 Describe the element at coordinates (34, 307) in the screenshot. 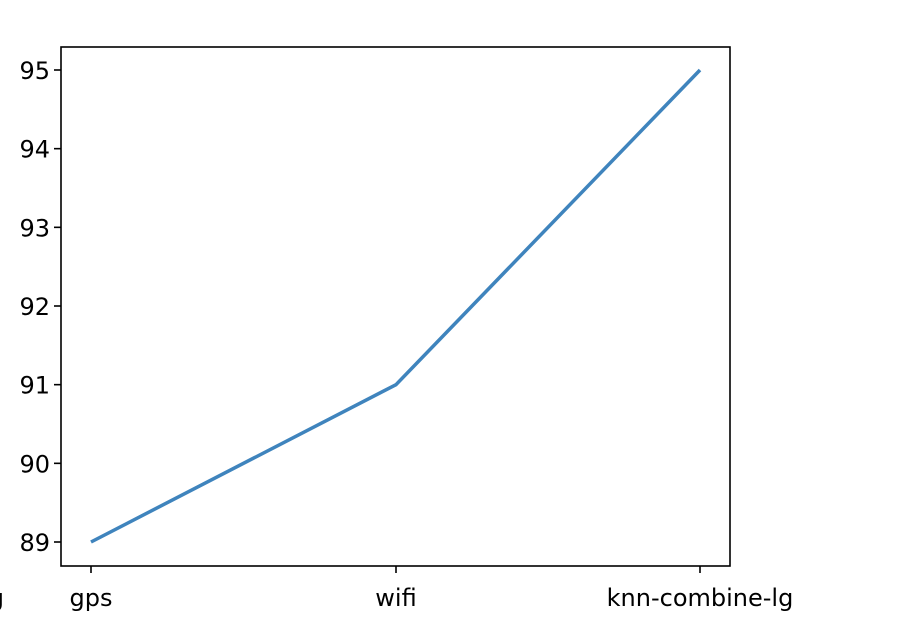

I see `y-tick-label: 92` at that location.